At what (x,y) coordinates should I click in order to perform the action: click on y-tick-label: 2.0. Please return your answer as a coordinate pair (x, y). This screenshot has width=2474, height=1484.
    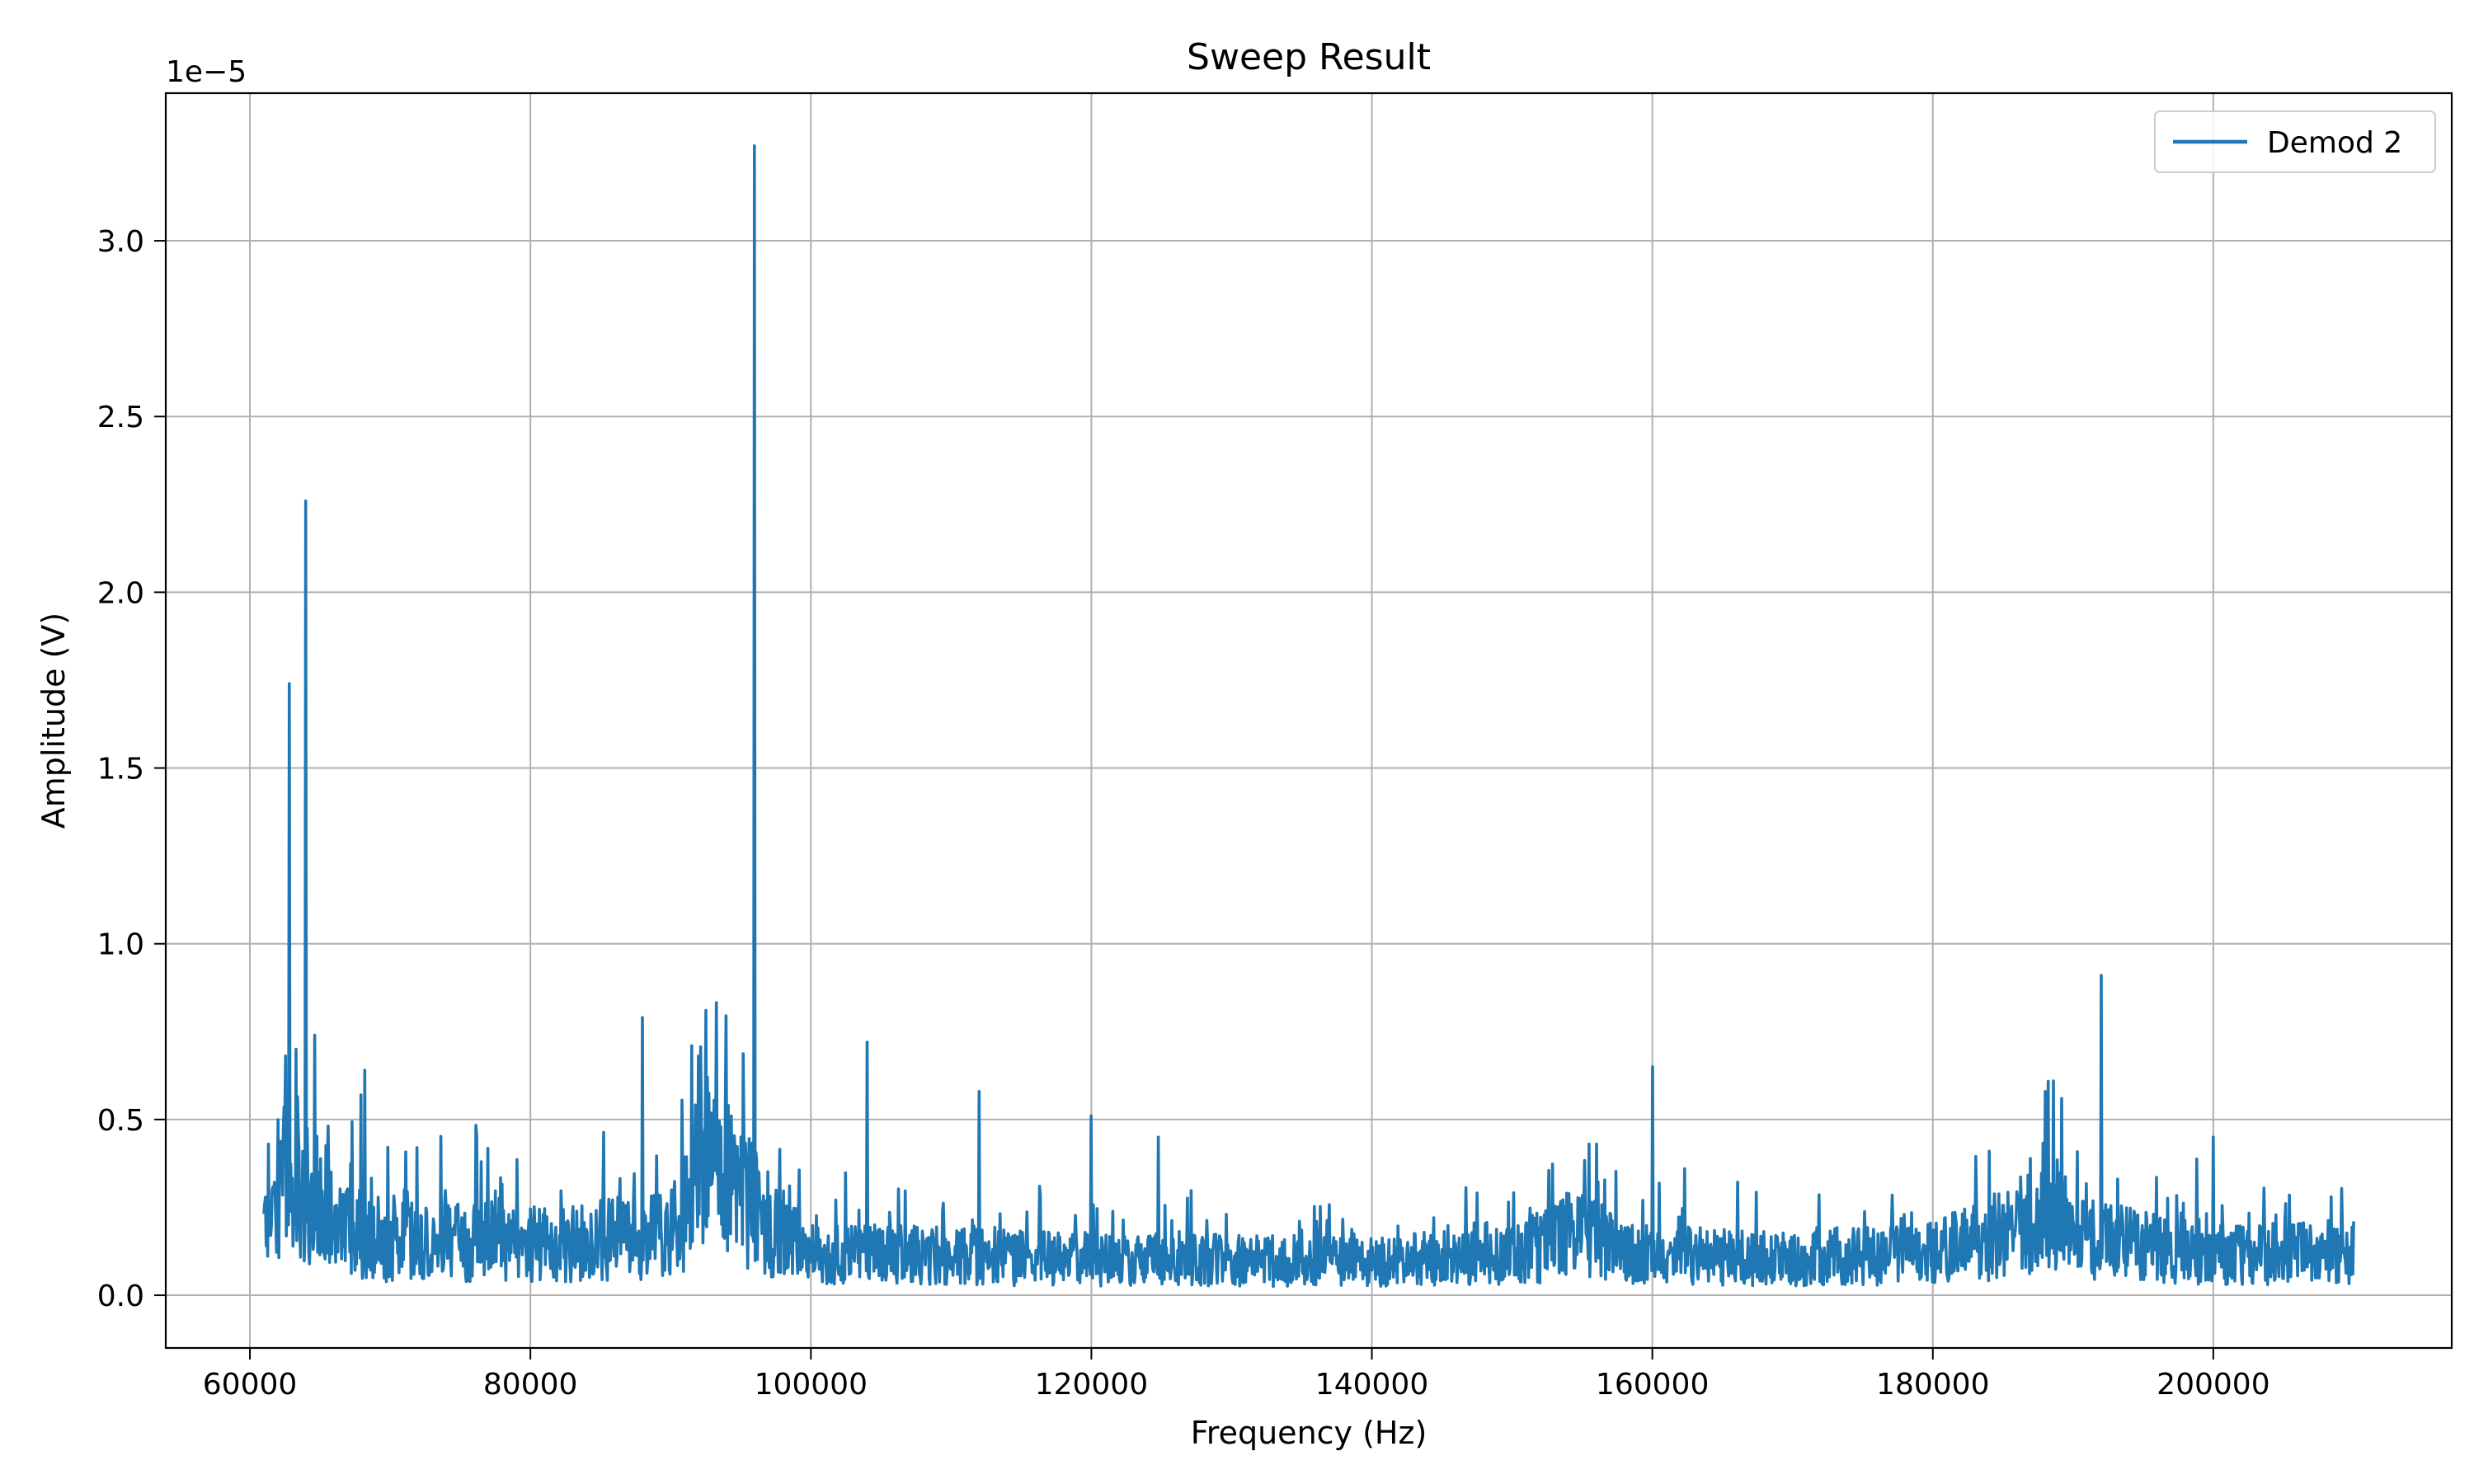
    Looking at the image, I should click on (120, 593).